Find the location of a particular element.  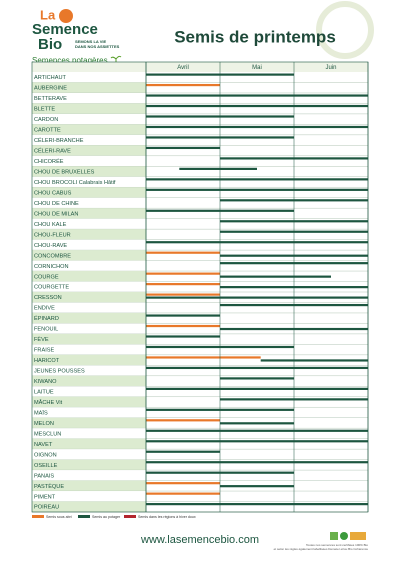

section-title: Semences potagères is located at coordinates (70, 60).